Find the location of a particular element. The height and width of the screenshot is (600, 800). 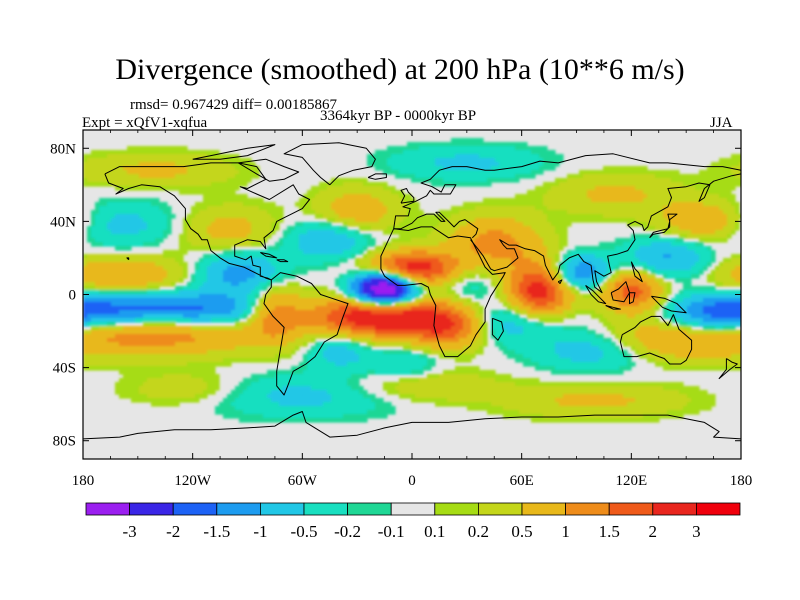

y-tick-label: 40S is located at coordinates (64, 369).